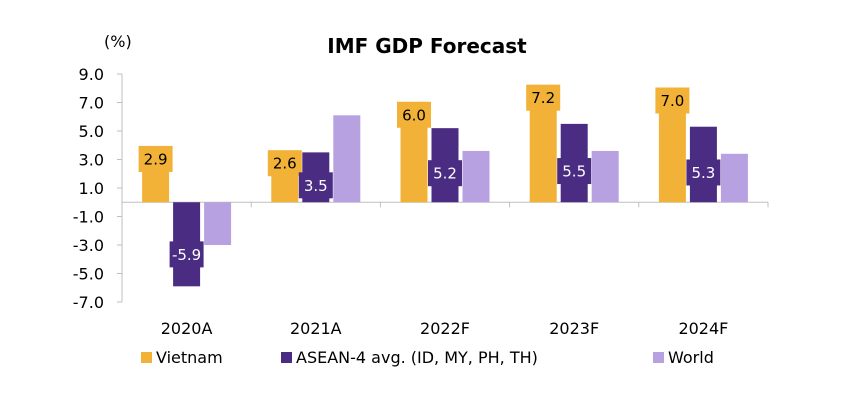  I want to click on y-tick-label: -5.0, so click(88, 274).